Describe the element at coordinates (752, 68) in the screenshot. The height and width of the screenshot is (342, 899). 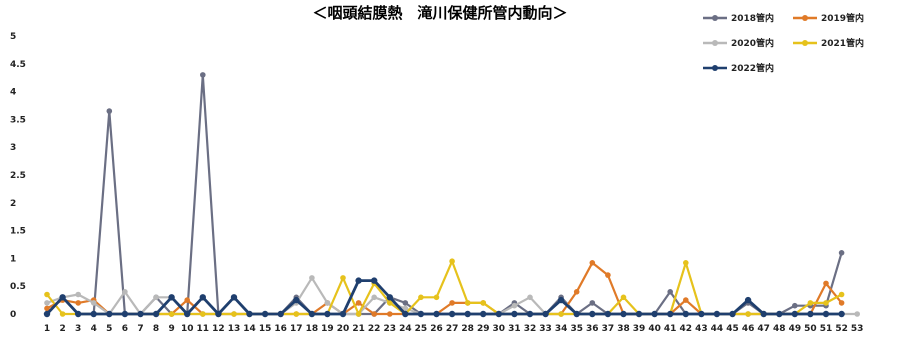
I see `legend-label: 2022管内` at that location.